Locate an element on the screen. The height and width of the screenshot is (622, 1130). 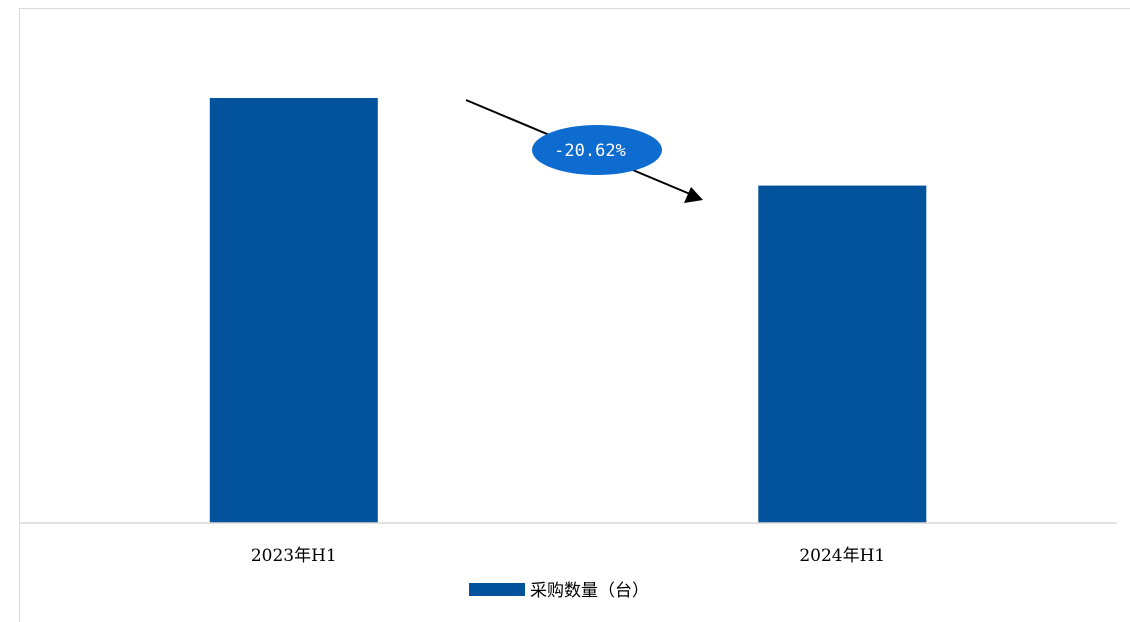
legend-label: 采购数量（台） is located at coordinates (589, 591).